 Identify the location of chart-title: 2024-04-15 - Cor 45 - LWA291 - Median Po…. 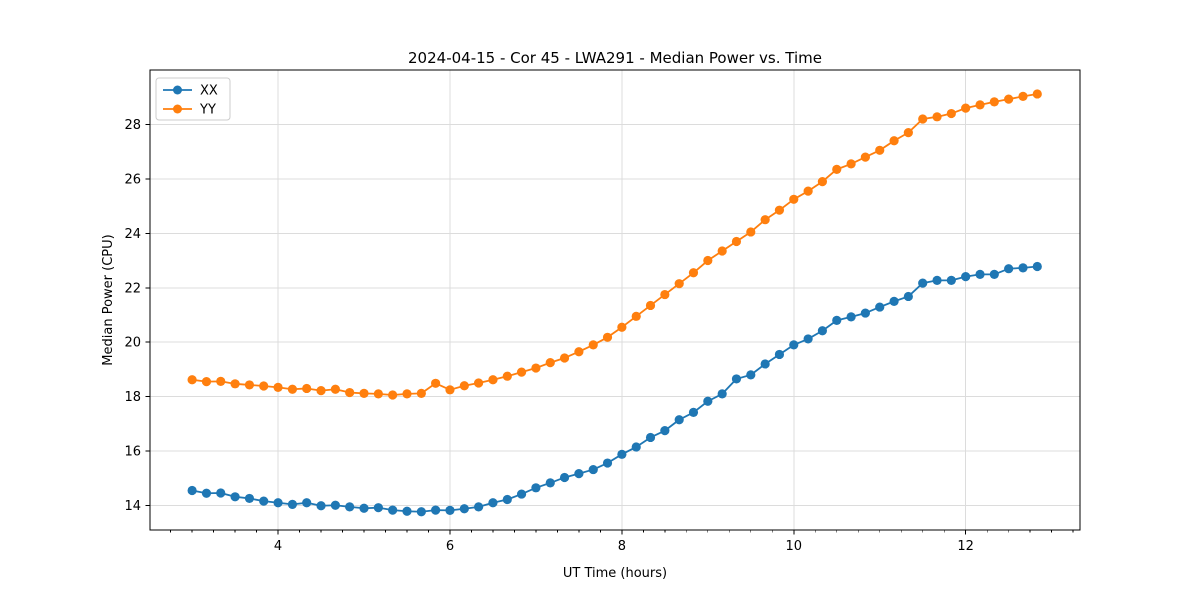
(615, 58).